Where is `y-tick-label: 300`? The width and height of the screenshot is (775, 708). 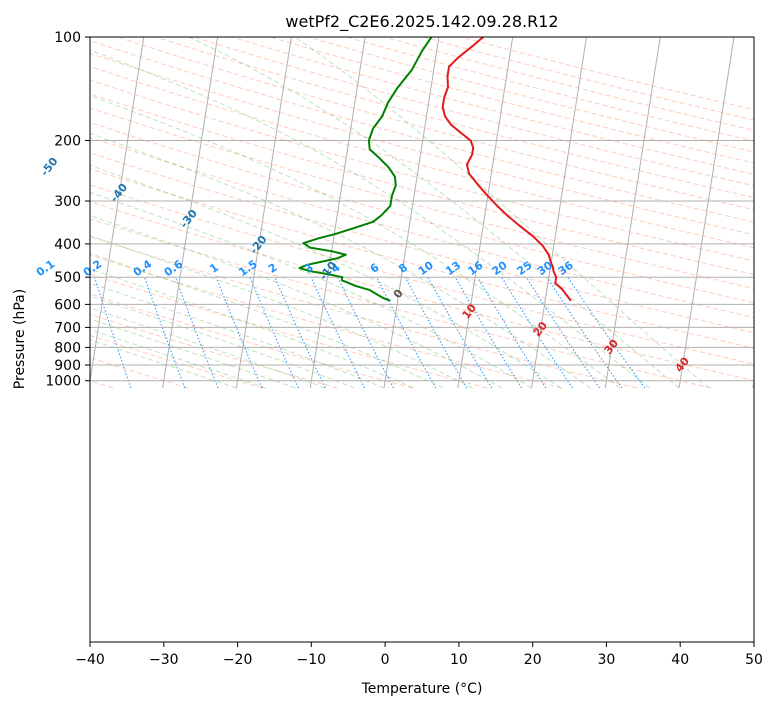
y-tick-label: 300 is located at coordinates (67, 202).